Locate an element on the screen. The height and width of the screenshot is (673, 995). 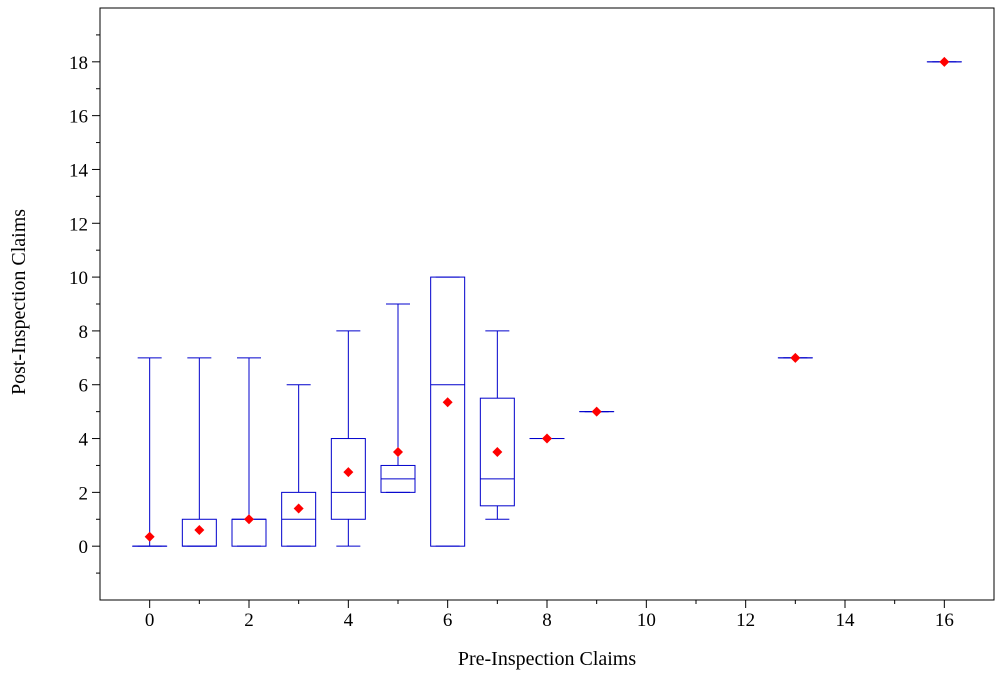
box-group-x6 is located at coordinates (448, 411).